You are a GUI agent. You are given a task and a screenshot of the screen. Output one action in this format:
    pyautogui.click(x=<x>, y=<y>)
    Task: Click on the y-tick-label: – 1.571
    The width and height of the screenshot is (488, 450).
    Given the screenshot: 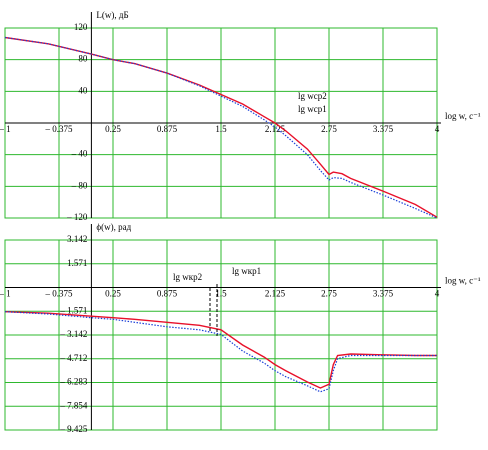 What is the action you would take?
    pyautogui.click(x=73, y=310)
    